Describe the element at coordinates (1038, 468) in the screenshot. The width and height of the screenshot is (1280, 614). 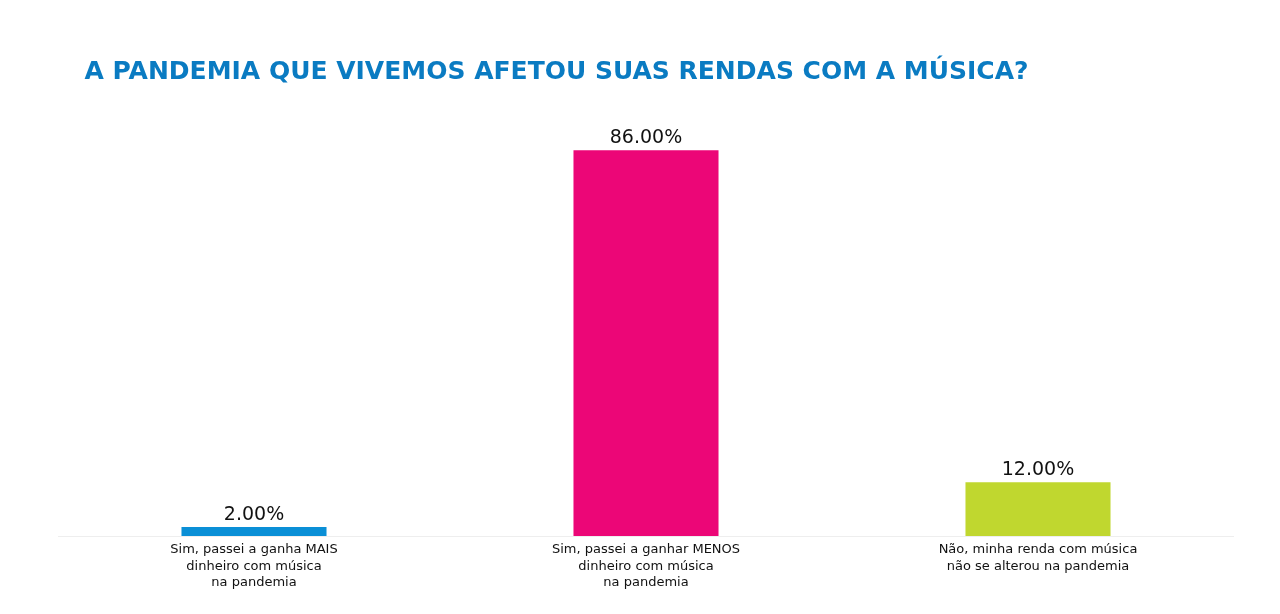
I see `data-label: 12.00%` at that location.